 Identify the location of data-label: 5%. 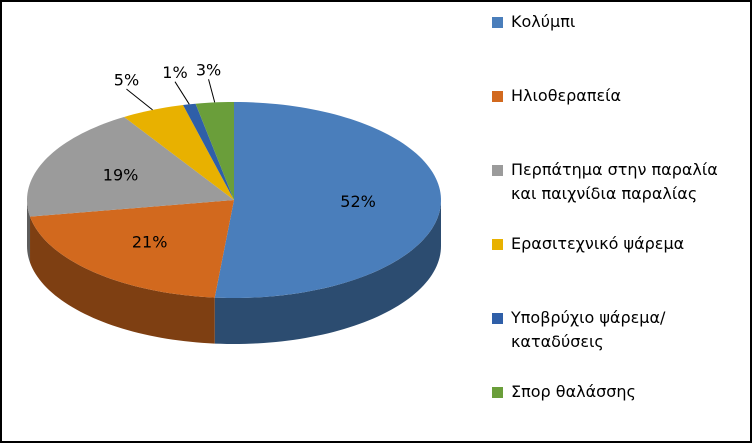
(126, 80).